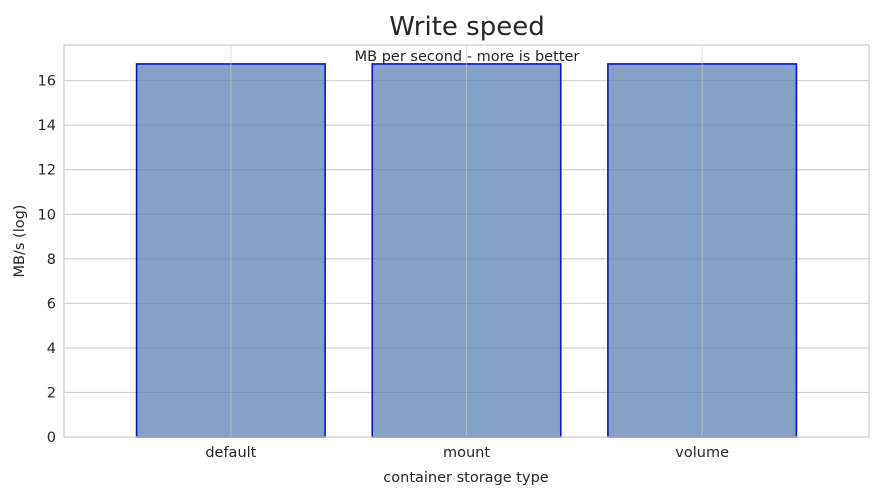 The image size is (882, 503). I want to click on y-tick-label: 0, so click(51, 438).